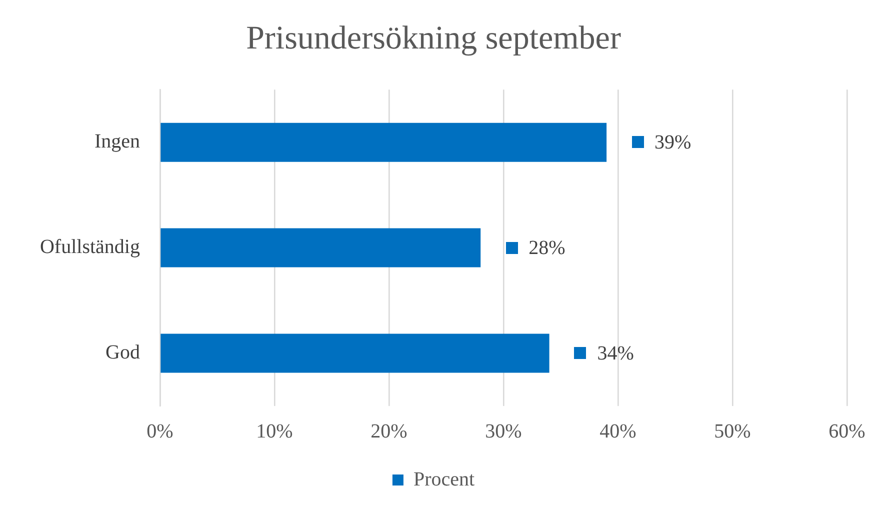  I want to click on x-tick-label: 30%, so click(503, 431).